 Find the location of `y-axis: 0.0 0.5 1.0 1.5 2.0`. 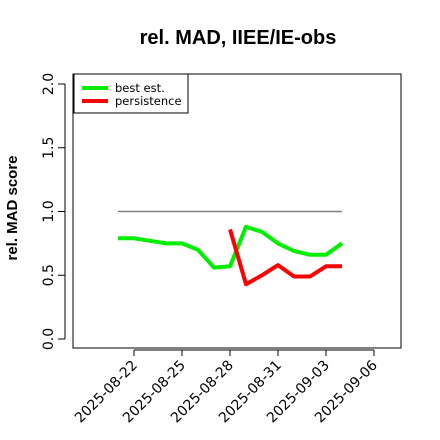

y-axis: 0.0 0.5 1.0 1.5 2.0 is located at coordinates (53, 211).